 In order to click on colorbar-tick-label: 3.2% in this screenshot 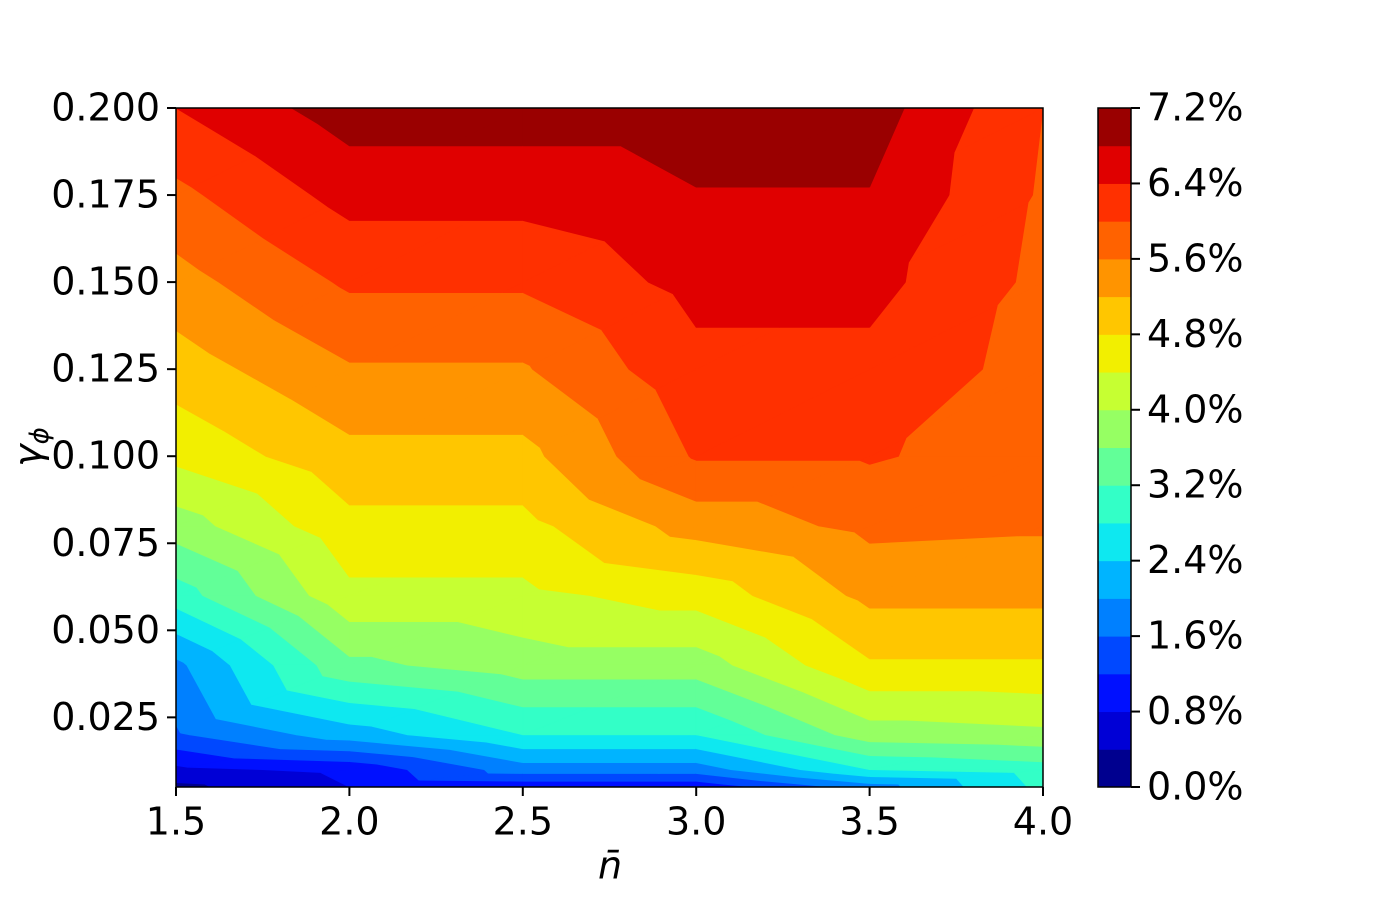, I will do `click(1195, 485)`.